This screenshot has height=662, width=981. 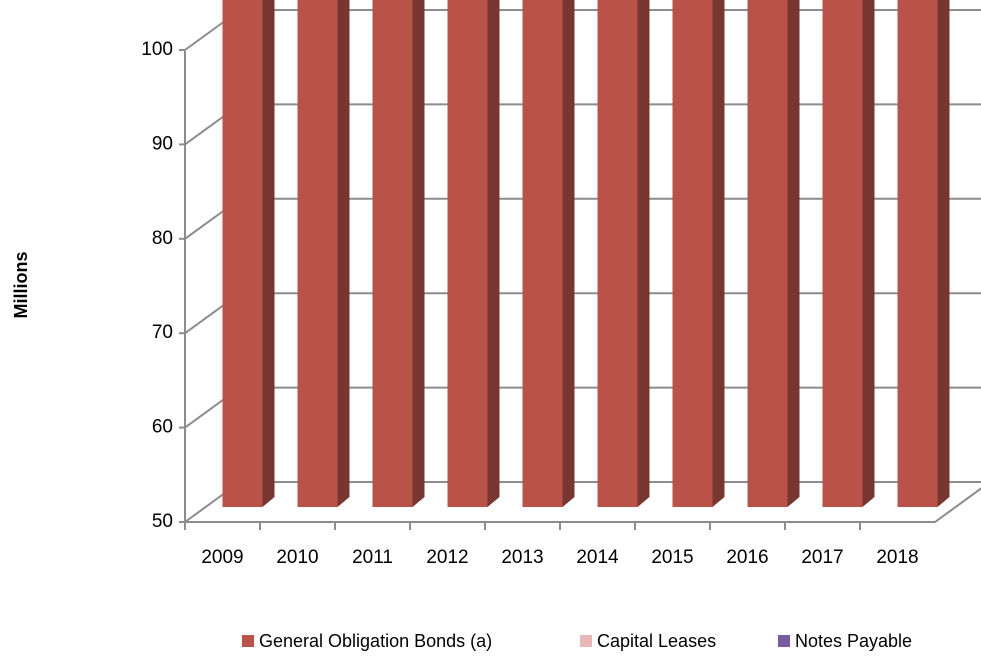 What do you see at coordinates (447, 557) in the screenshot?
I see `x-tick-label: 2012` at bounding box center [447, 557].